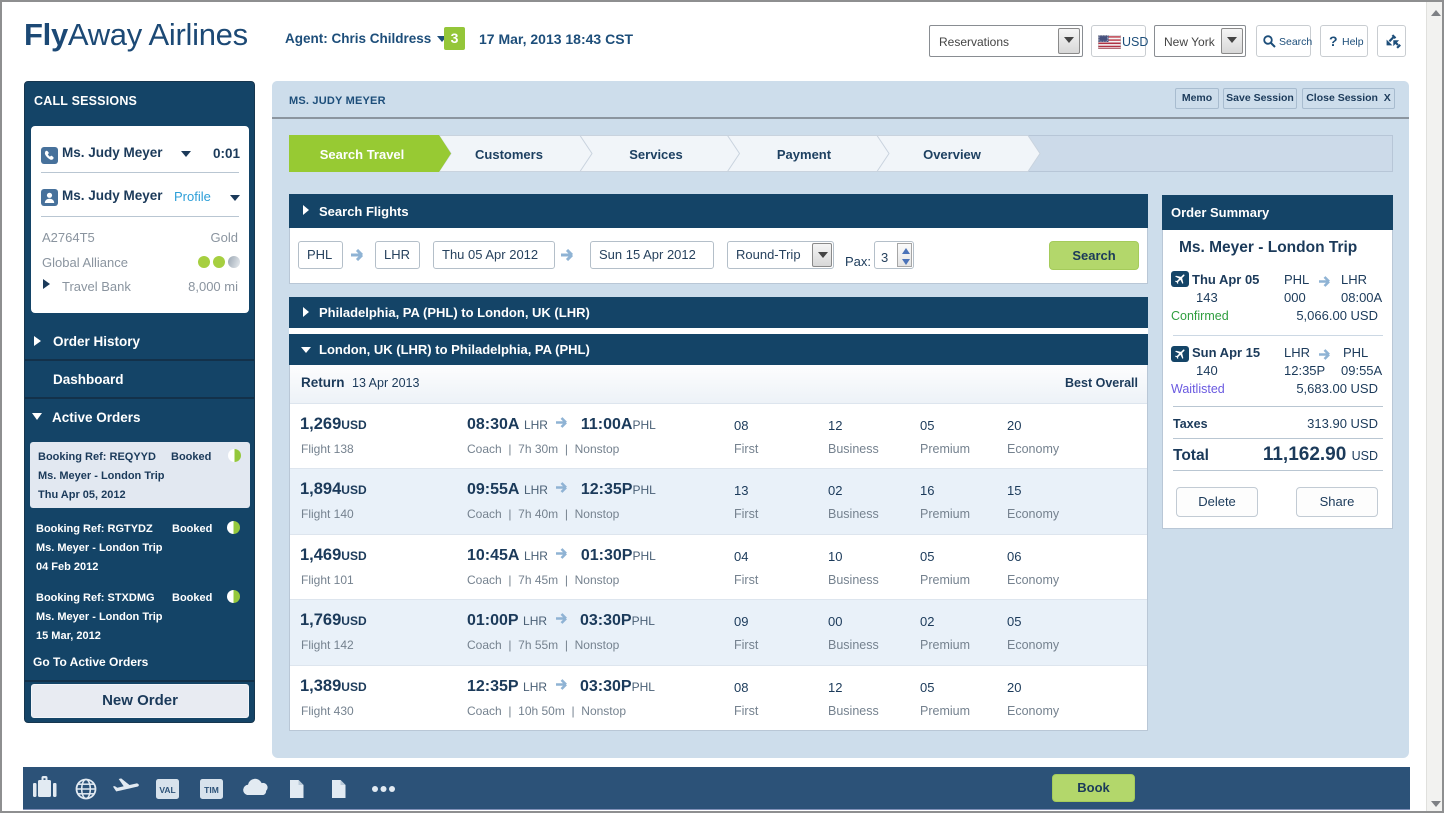  Describe the element at coordinates (656, 154) in the screenshot. I see `svg-text: Services` at that location.